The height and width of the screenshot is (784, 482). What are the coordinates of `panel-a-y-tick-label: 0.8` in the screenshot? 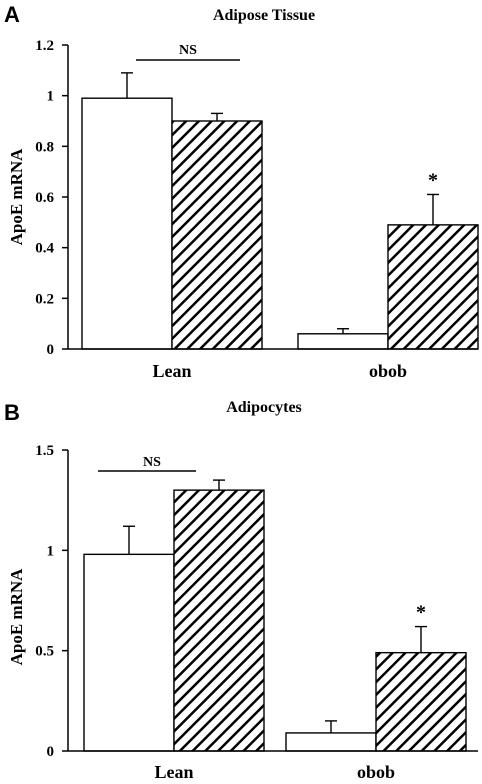 It's located at (44, 147).